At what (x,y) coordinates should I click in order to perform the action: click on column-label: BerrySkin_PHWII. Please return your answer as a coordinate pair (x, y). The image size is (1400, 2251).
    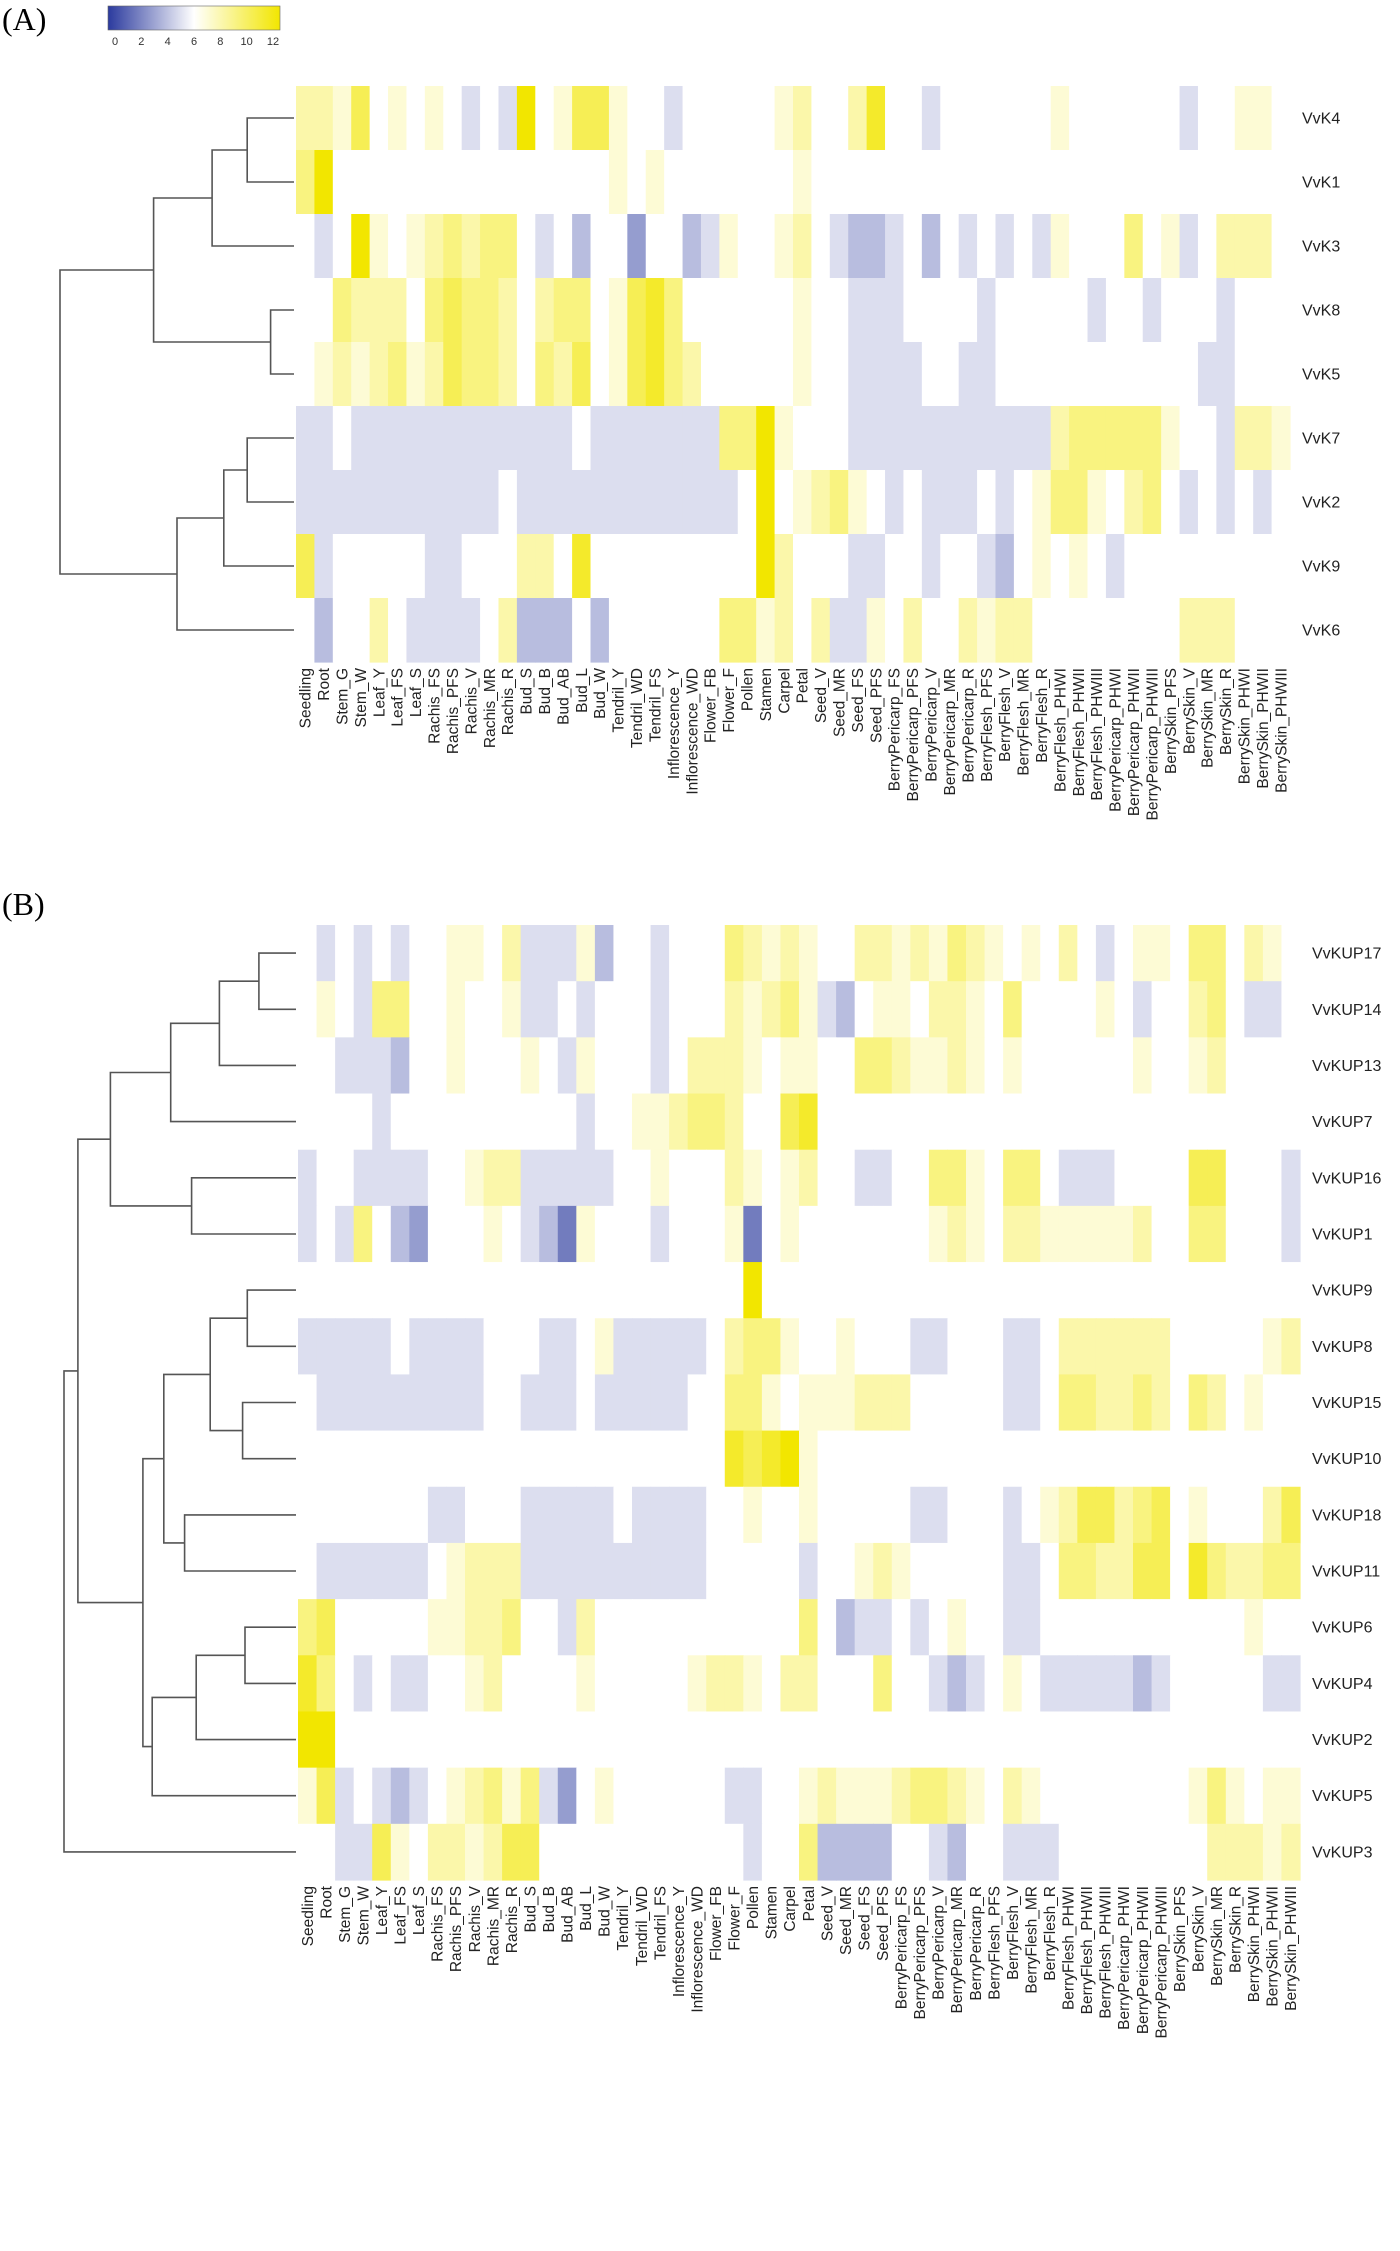
    Looking at the image, I should click on (1273, 1946).